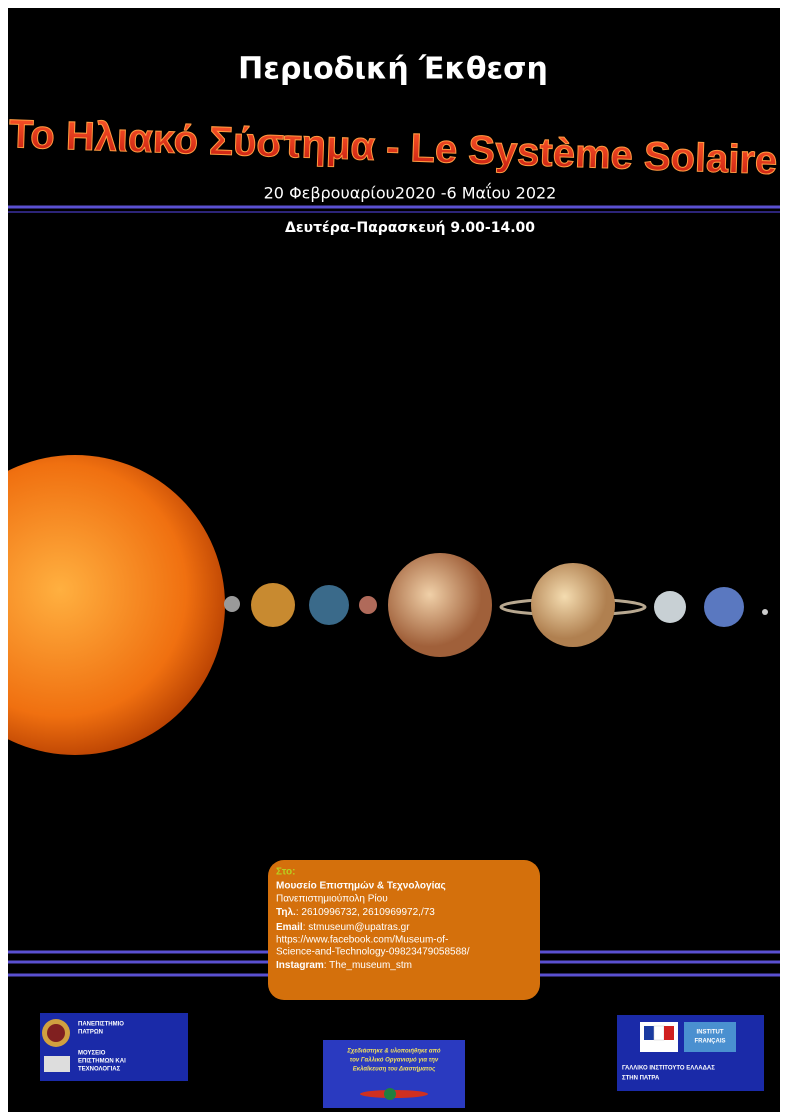  Describe the element at coordinates (410, 228) in the screenshot. I see `hours: Δευτέρα–Παρασκευή 9.00-14.00` at that location.